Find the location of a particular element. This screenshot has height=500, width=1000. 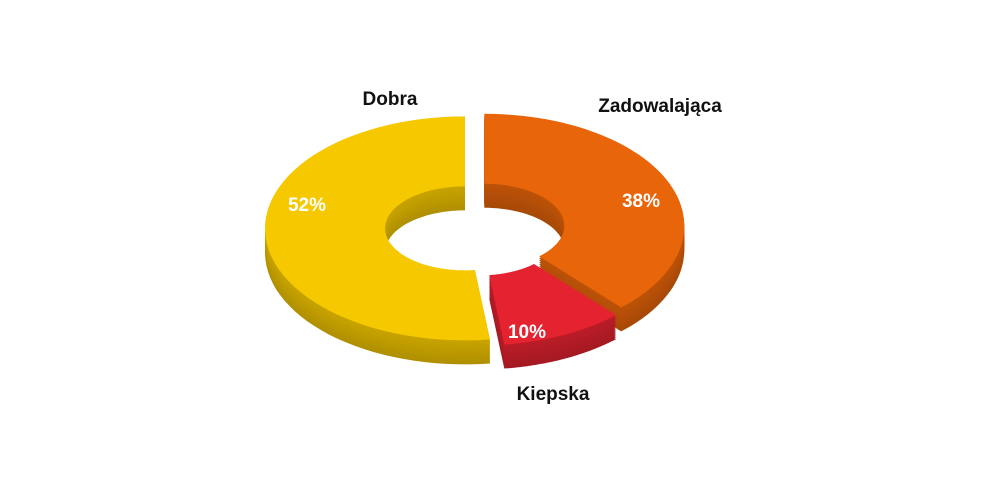

category-label: Kiepska is located at coordinates (553, 394).